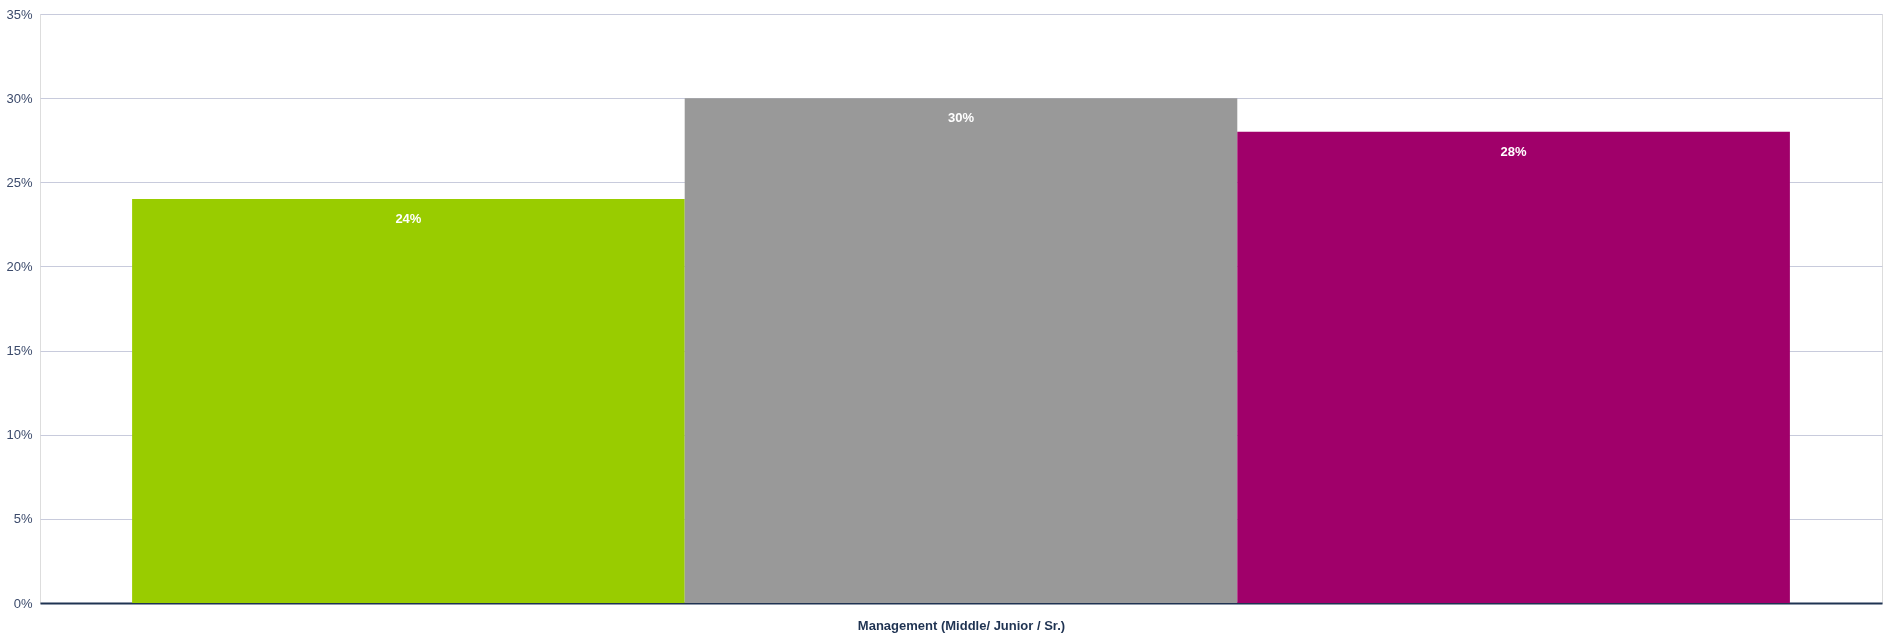  I want to click on x-axis-title: Management (Middle/ Junior / Sr.), so click(961, 625).